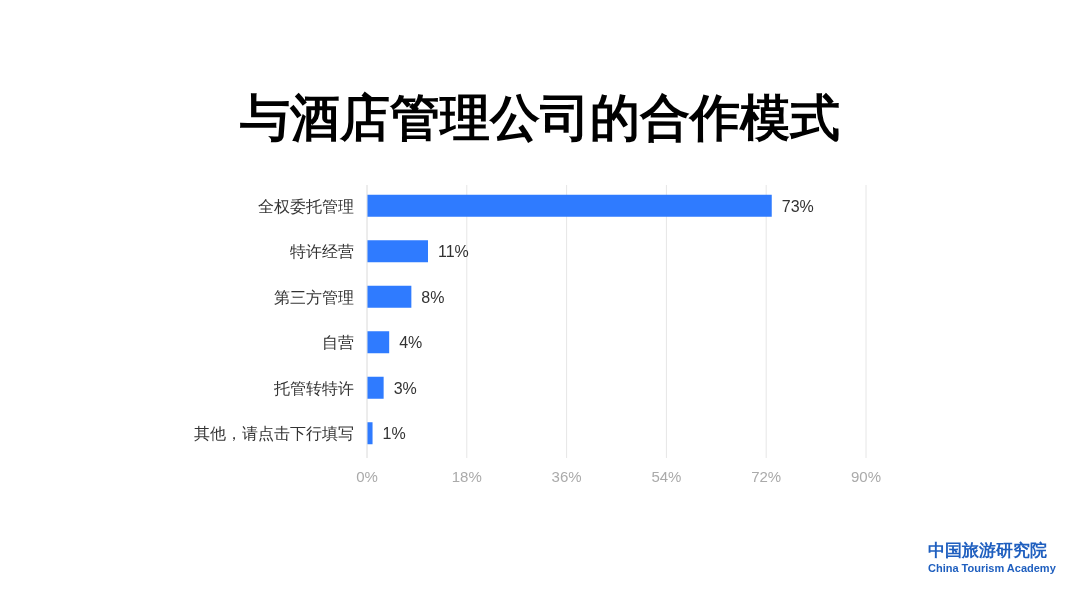 This screenshot has height=607, width=1080. Describe the element at coordinates (338, 343) in the screenshot. I see `y-tick-label: 自营` at that location.